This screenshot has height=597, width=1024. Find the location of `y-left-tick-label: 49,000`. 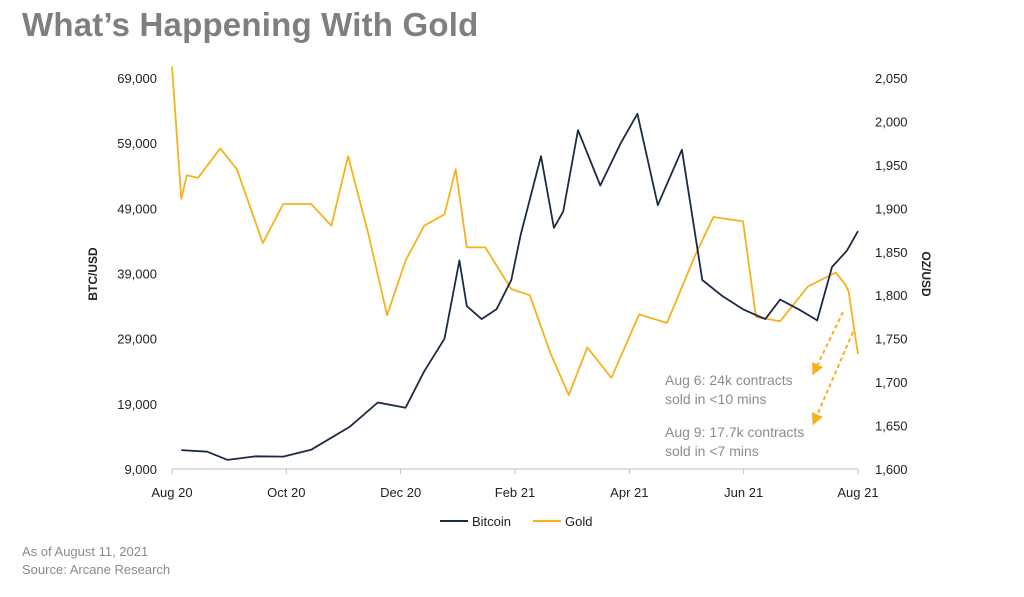

y-left-tick-label: 49,000 is located at coordinates (137, 208).